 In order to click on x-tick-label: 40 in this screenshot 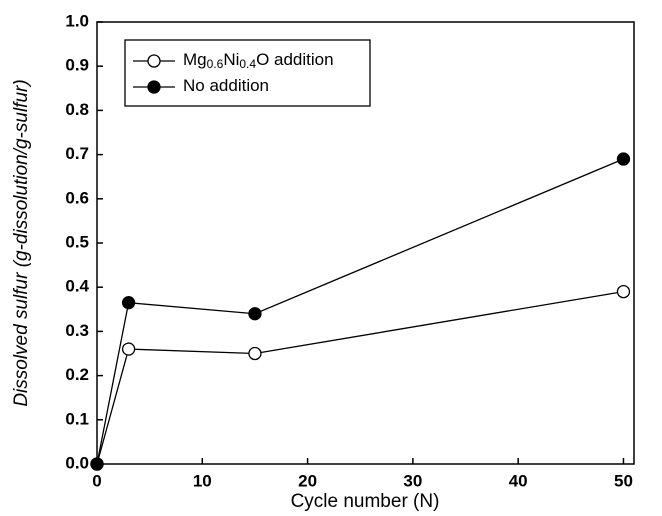, I will do `click(518, 480)`.